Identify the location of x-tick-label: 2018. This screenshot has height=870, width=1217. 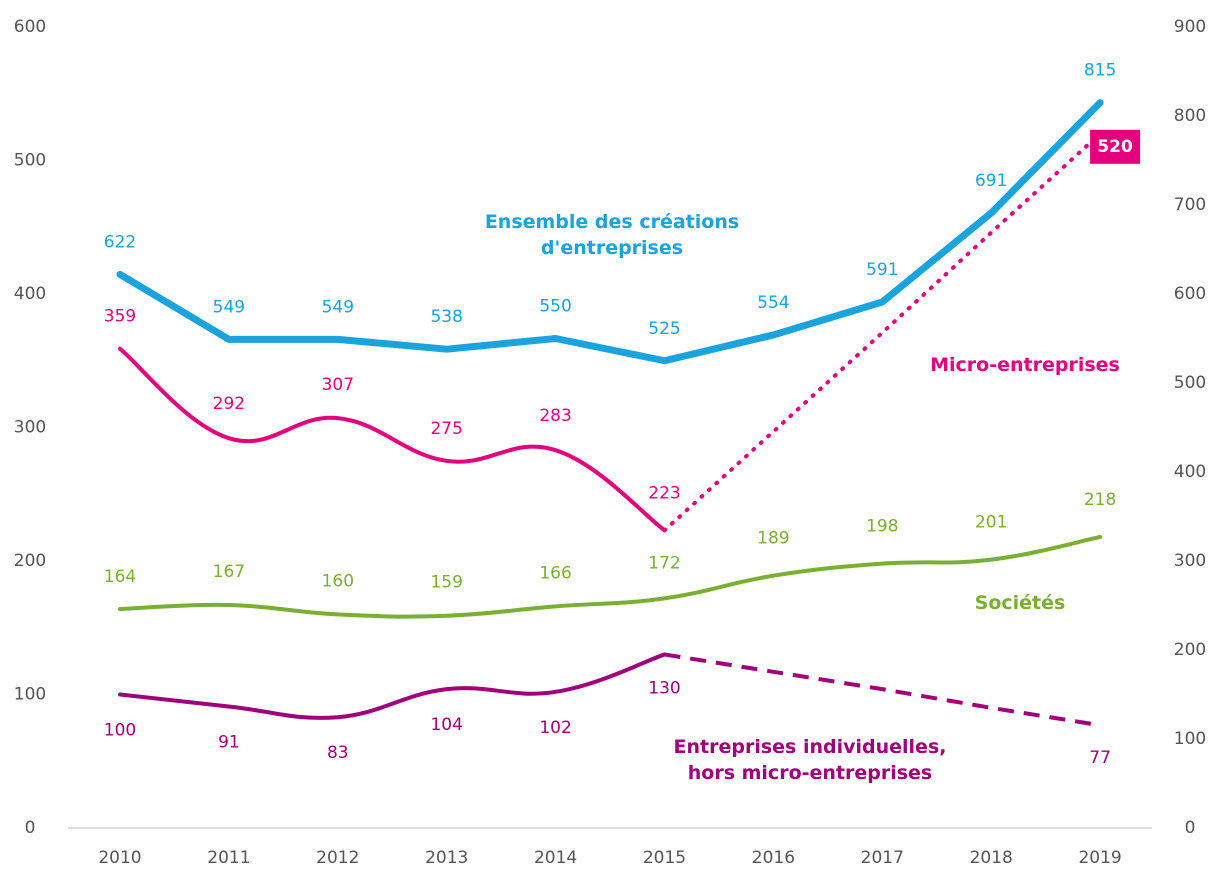
(991, 858).